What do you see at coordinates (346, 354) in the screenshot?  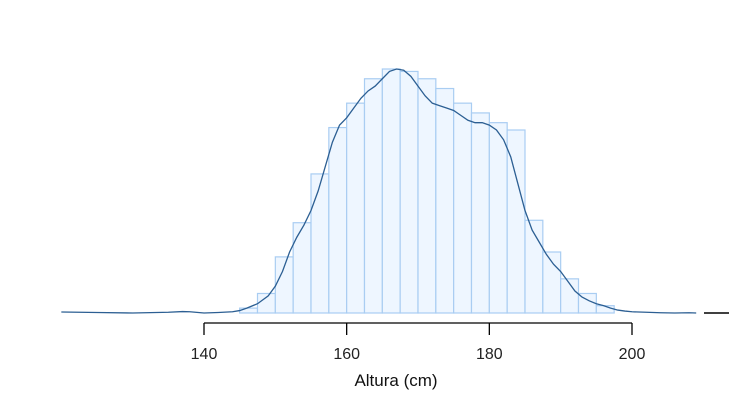 I see `x-tick-label: 160` at bounding box center [346, 354].